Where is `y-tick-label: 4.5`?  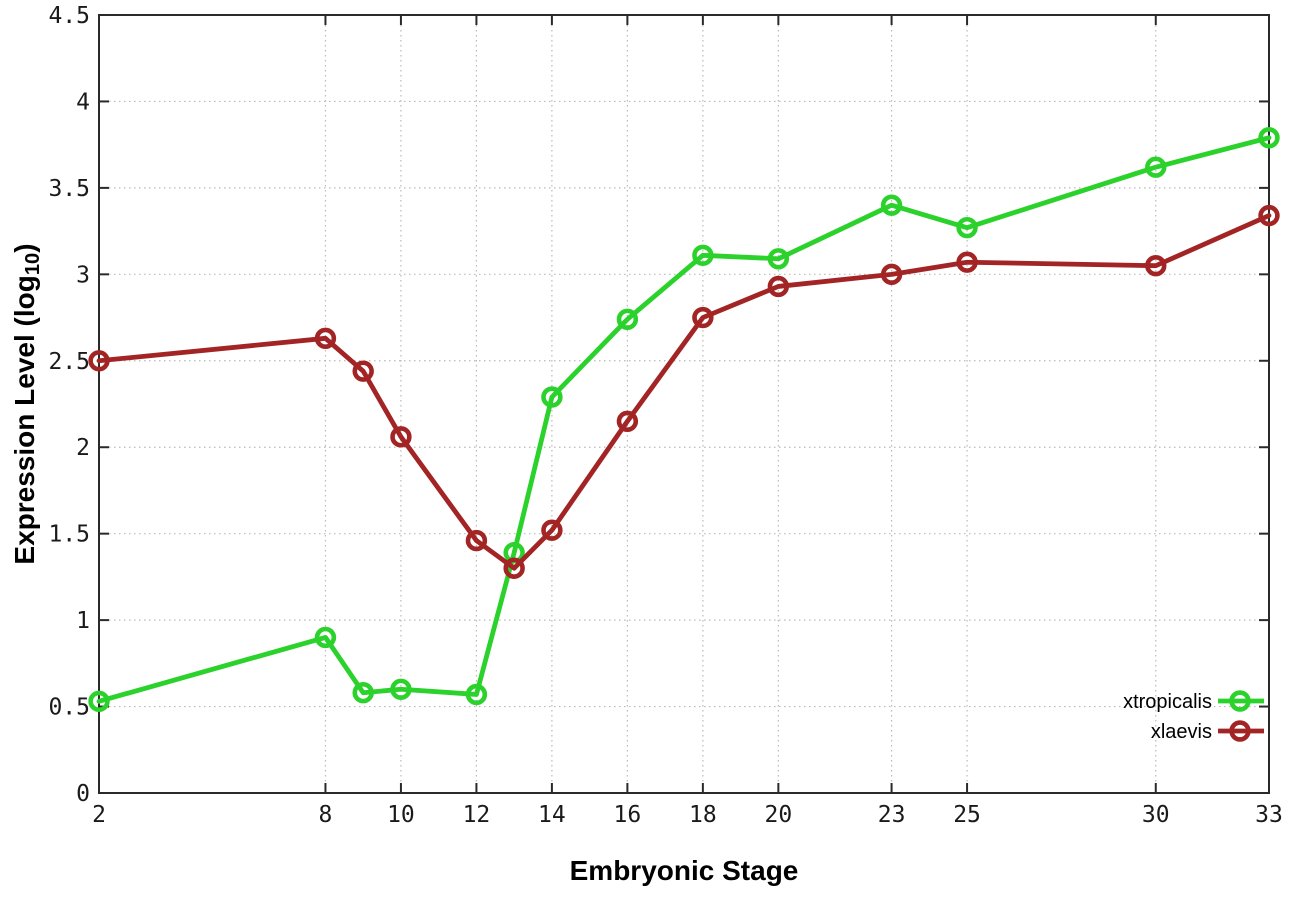
y-tick-label: 4.5 is located at coordinates (69, 16).